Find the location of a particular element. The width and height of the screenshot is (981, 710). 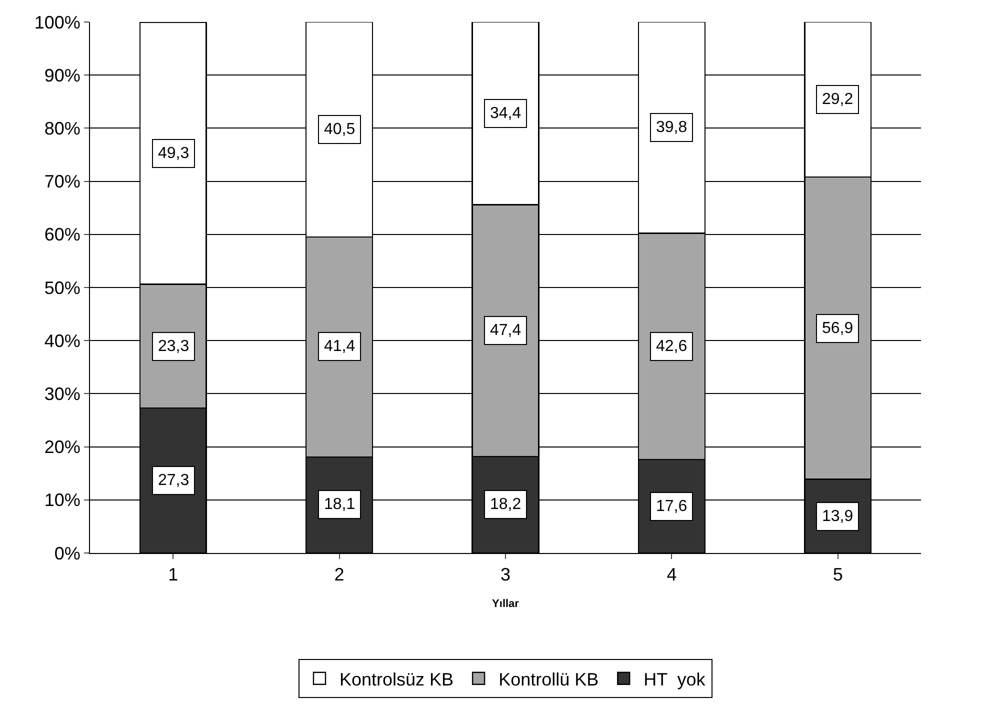

data-label: 13,9 is located at coordinates (838, 516).